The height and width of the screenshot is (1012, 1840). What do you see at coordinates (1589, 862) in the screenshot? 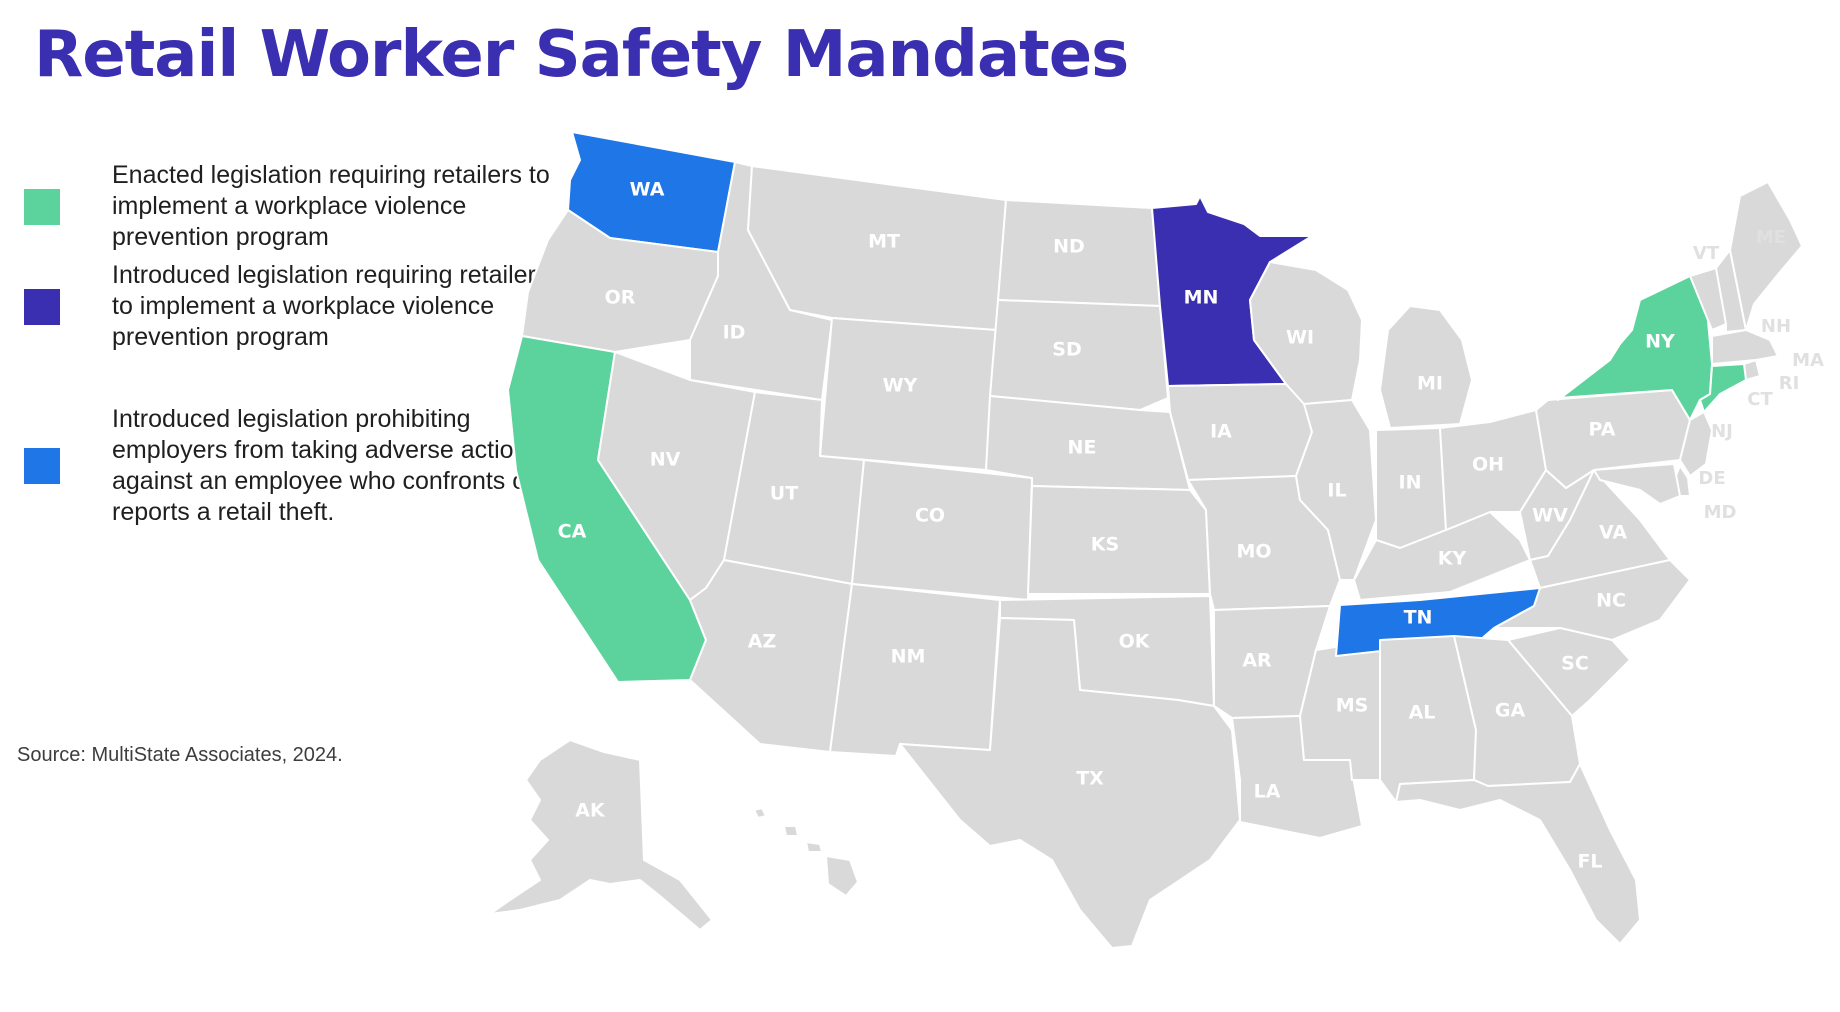
I see `state-label-fl: FL` at bounding box center [1589, 862].